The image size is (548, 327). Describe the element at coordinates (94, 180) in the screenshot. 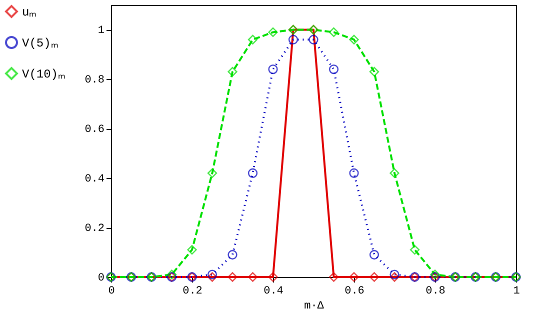

I see `y-tick-label: 0.4` at that location.